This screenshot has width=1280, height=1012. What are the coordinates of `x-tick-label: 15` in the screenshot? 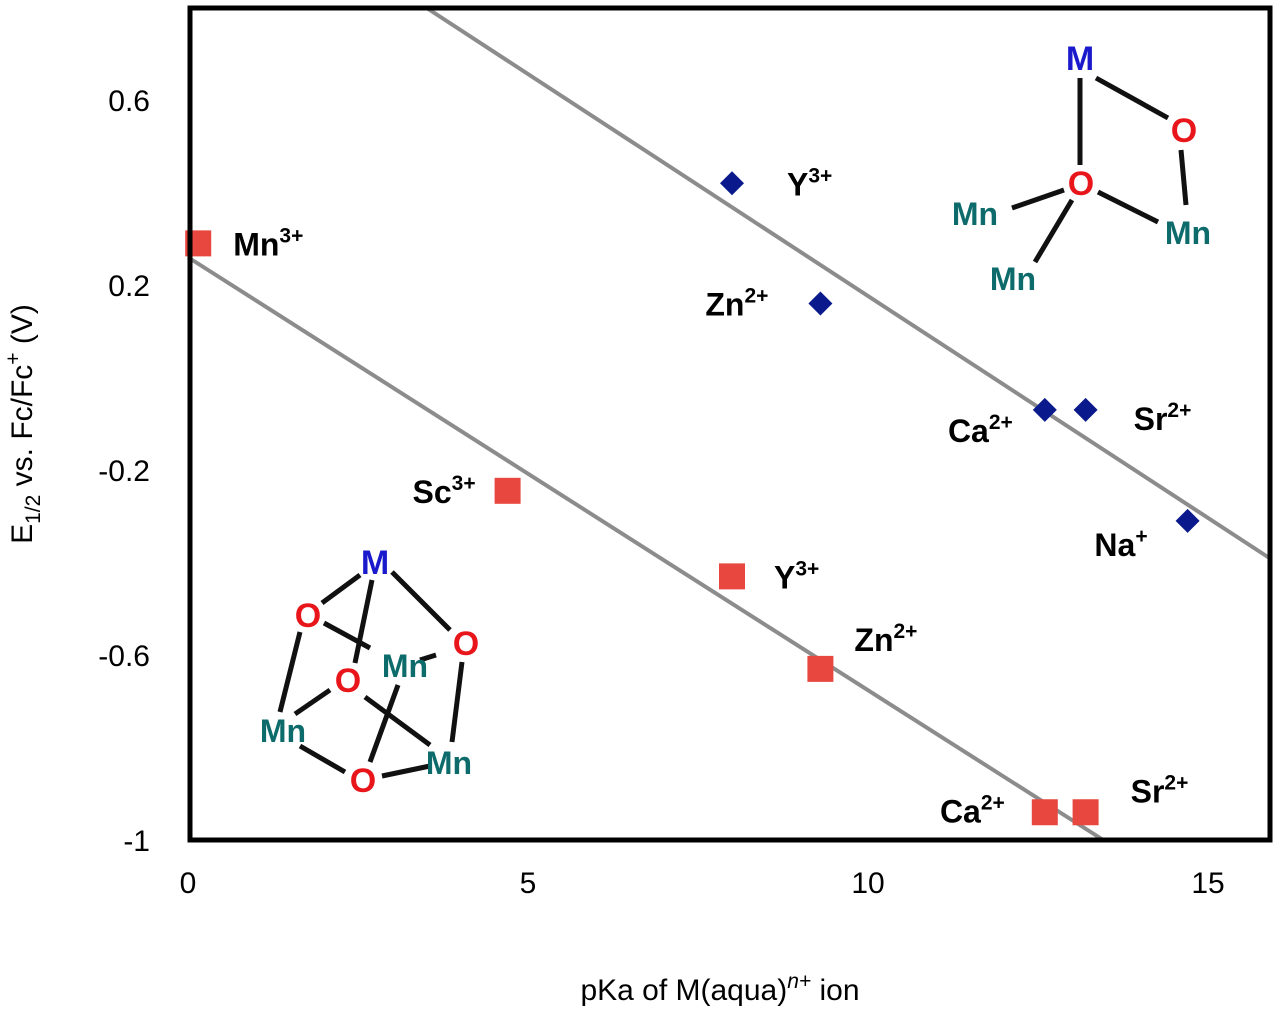 It's located at (1207, 883).